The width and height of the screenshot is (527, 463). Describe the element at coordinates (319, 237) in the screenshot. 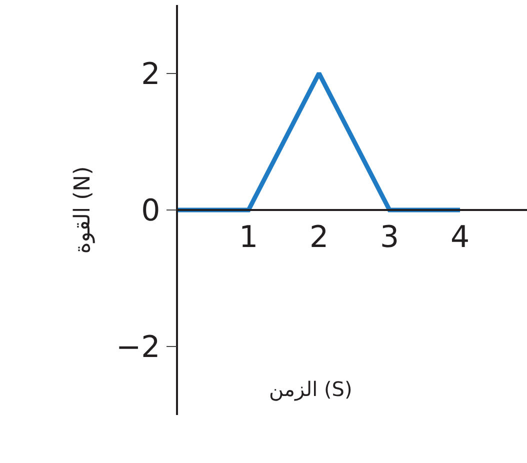

I see `x-tick-label: 2` at that location.